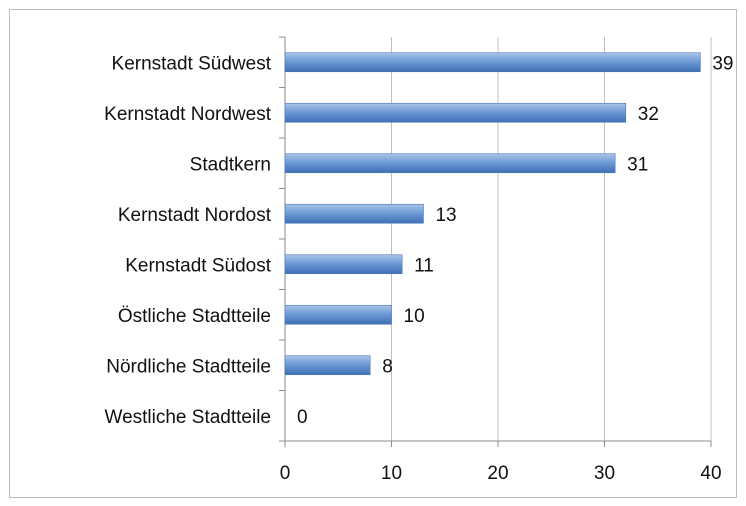  I want to click on category-label: Östliche Stadtteile, so click(194, 316).